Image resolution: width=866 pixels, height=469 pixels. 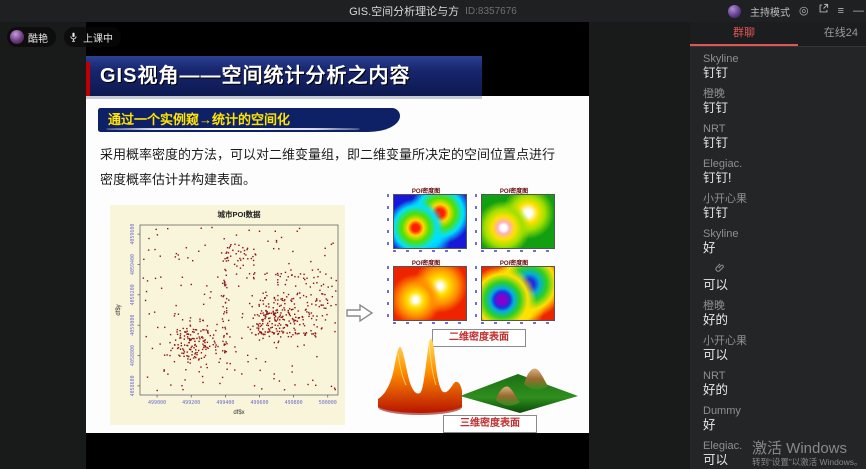 I want to click on paperclip-icon, so click(x=720, y=270).